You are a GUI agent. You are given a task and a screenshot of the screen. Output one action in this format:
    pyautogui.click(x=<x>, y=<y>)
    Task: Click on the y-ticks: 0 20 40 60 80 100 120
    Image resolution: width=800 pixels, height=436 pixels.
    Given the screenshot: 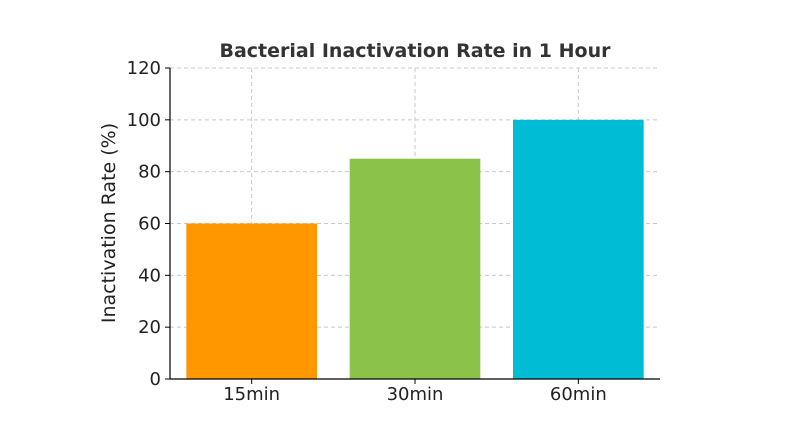 What is the action you would take?
    pyautogui.click(x=148, y=224)
    